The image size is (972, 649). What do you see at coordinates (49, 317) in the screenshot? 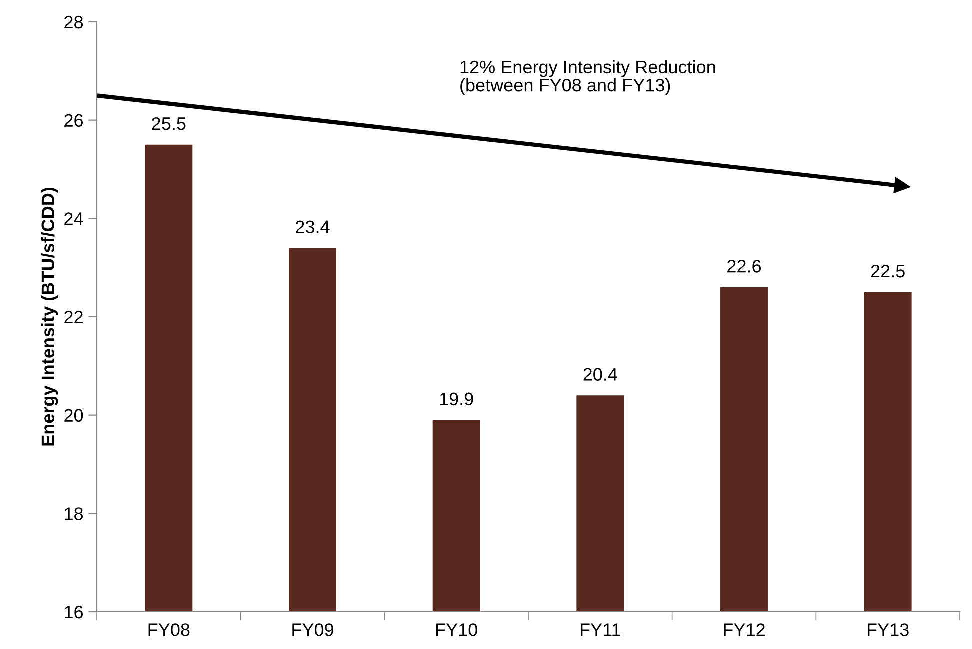
I see `y-axis-title: Energy Intensity (BTU/sf/CDD)` at bounding box center [49, 317].